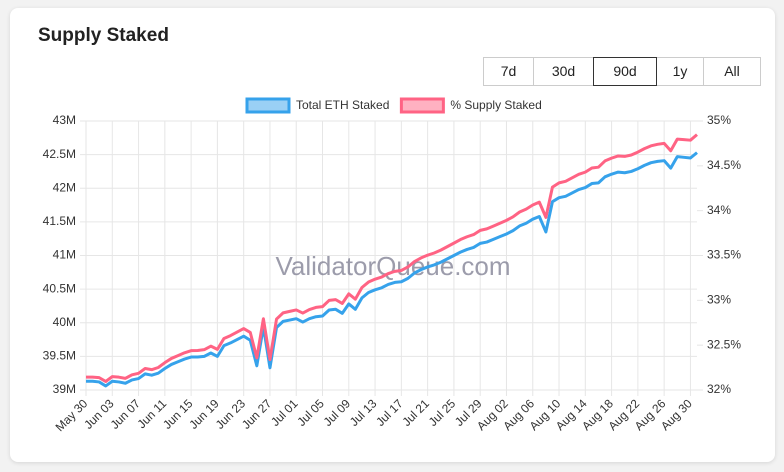 The height and width of the screenshot is (472, 784). I want to click on x-tick-label: Jul 05, so click(310, 412).